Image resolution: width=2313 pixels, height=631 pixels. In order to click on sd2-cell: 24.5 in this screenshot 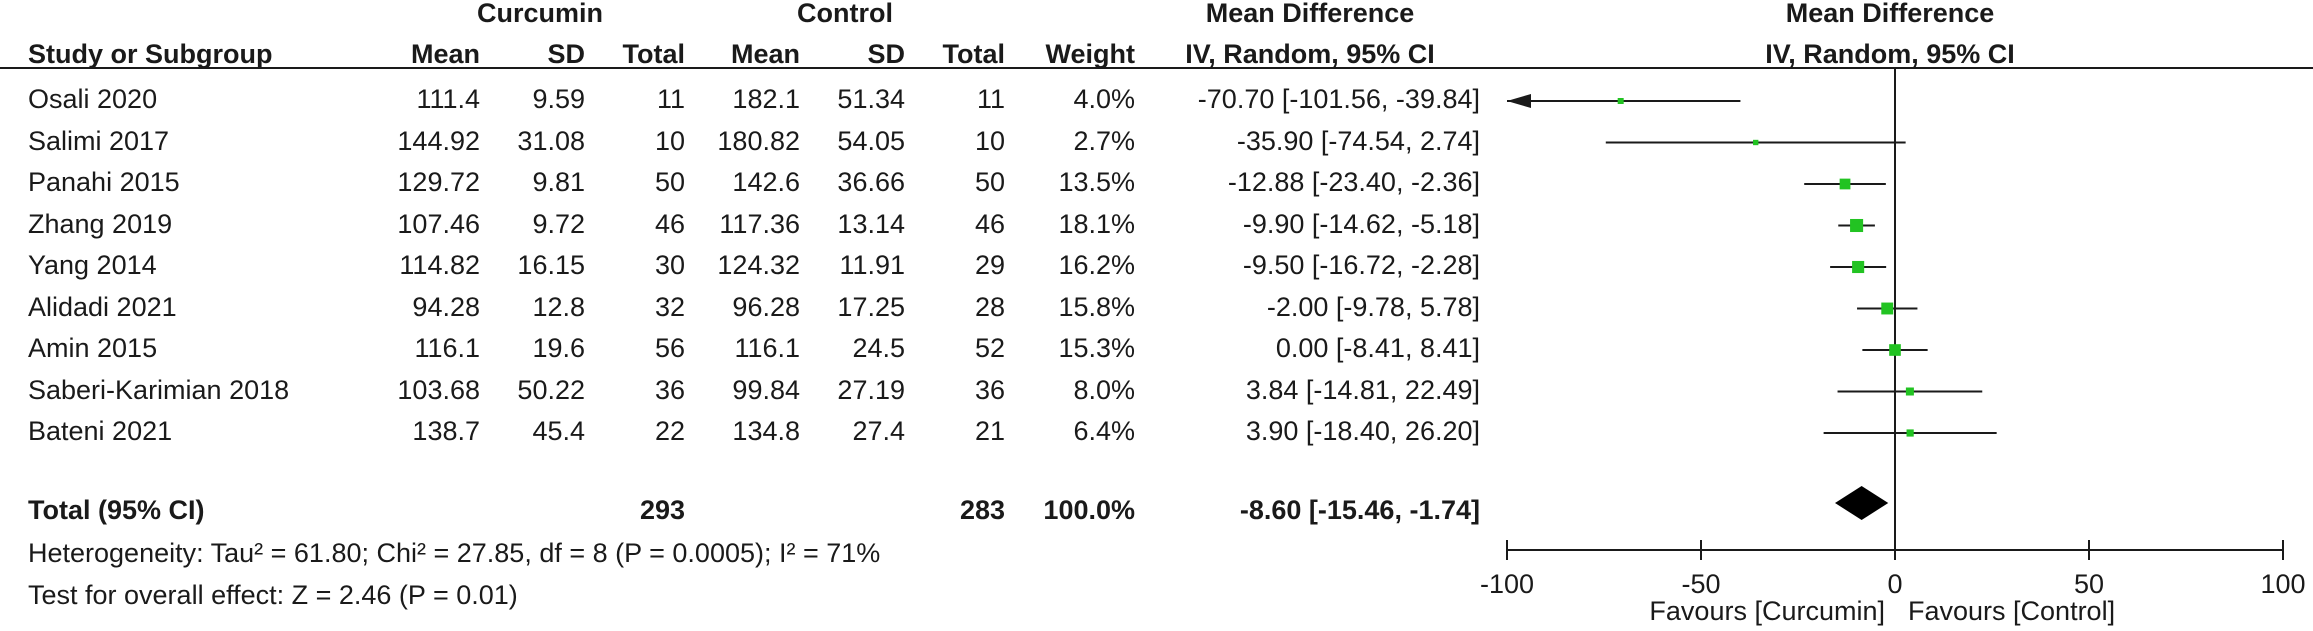, I will do `click(878, 348)`.